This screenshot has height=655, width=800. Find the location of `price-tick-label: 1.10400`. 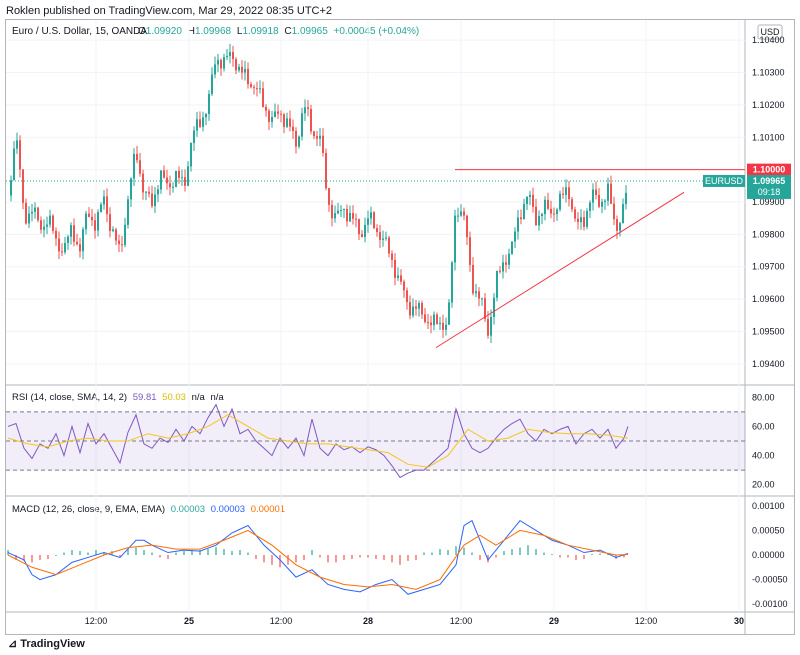

price-tick-label: 1.10400 is located at coordinates (768, 40).